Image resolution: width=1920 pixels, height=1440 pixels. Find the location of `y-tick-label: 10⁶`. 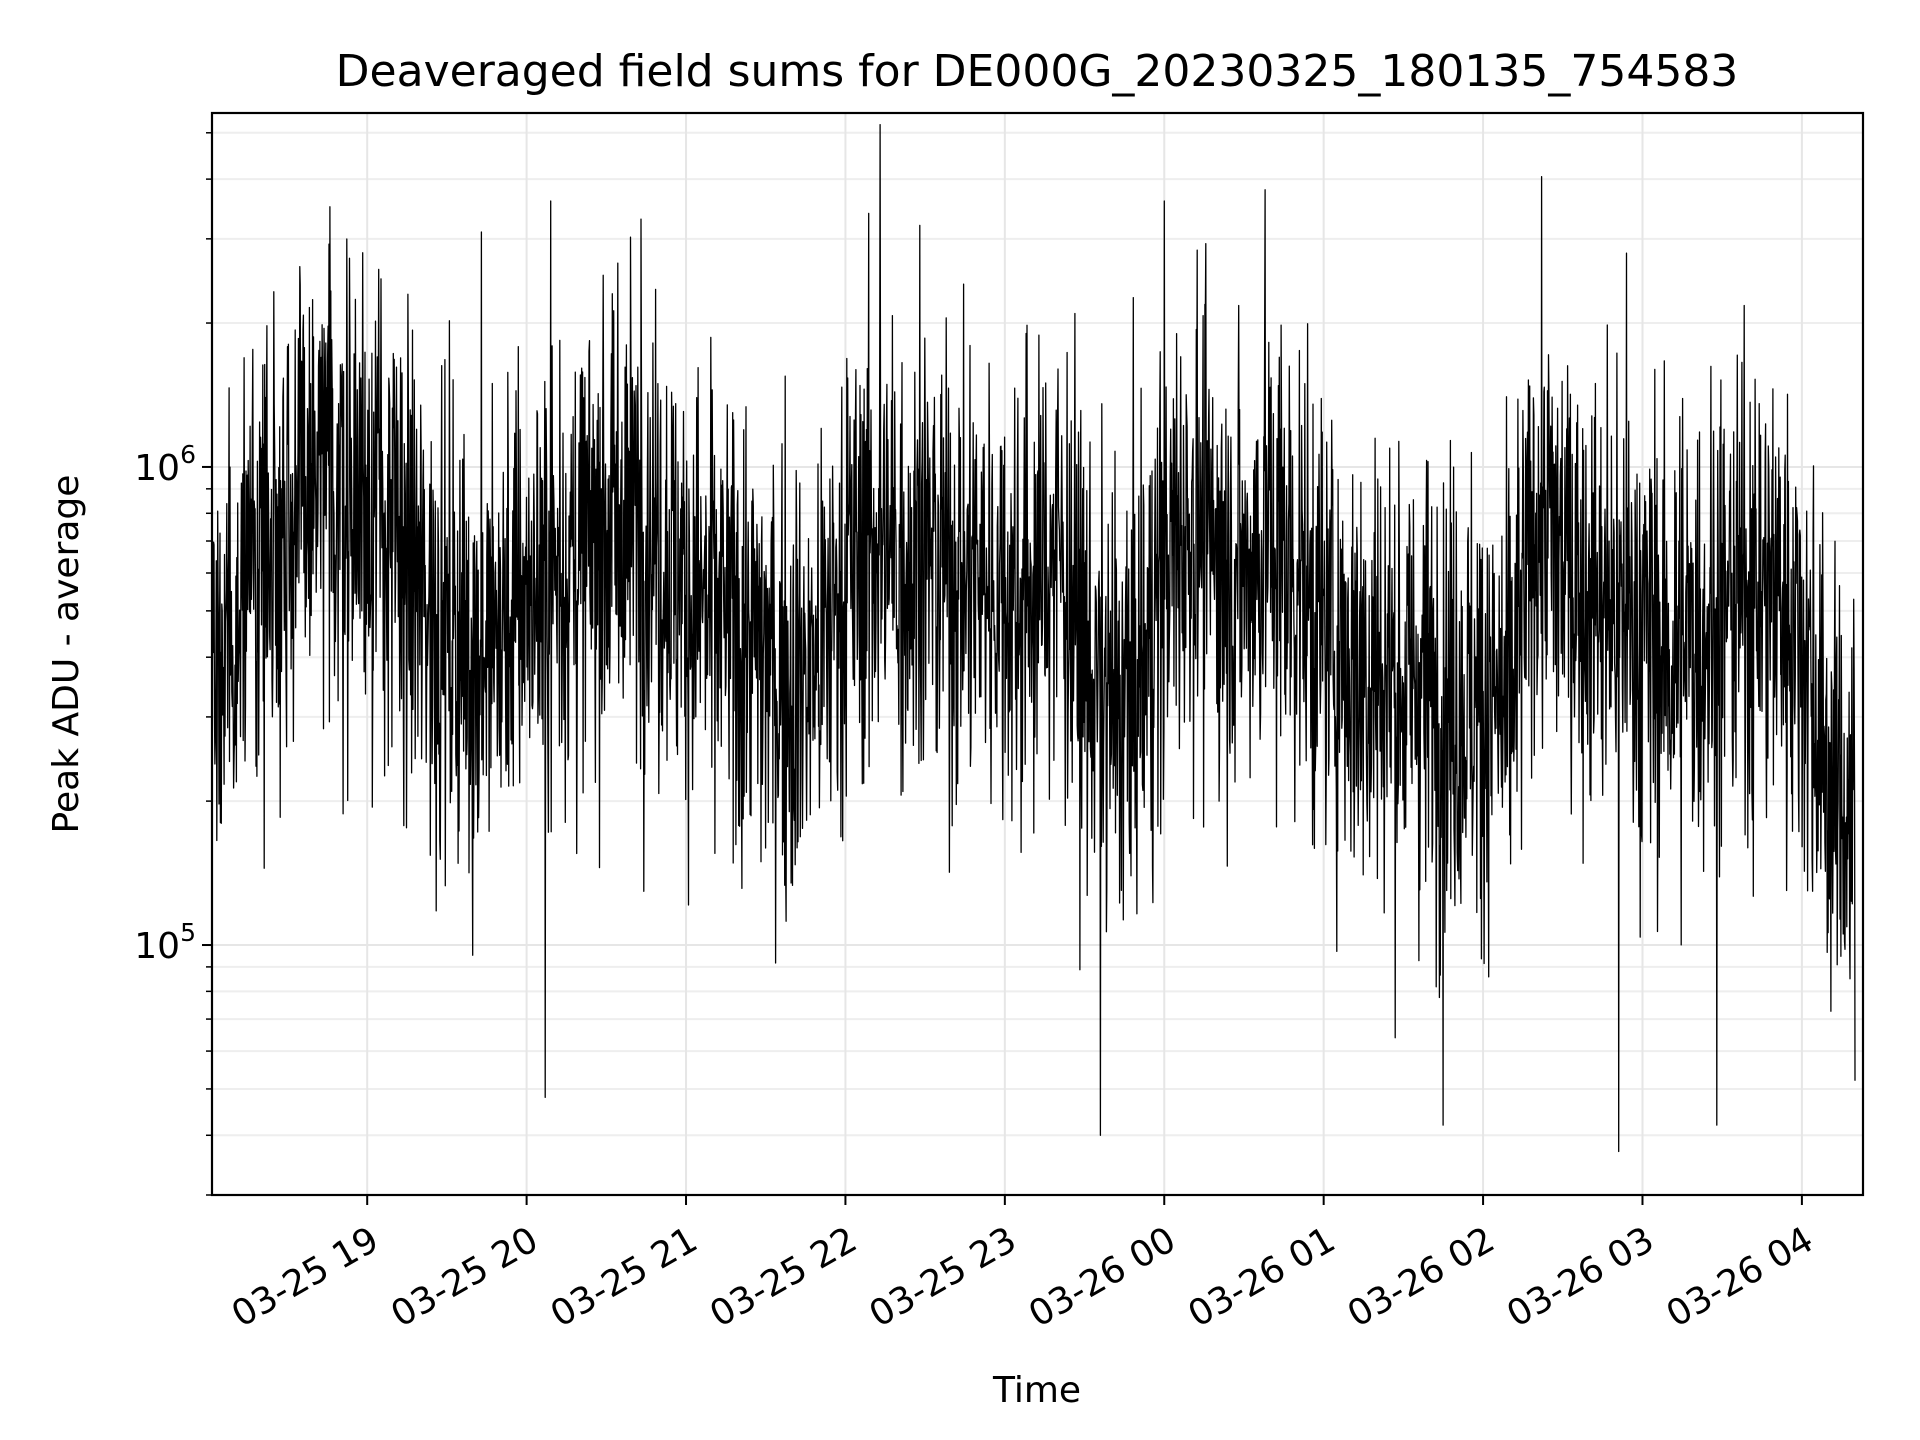

y-tick-label: 10⁶ is located at coordinates (165, 464).